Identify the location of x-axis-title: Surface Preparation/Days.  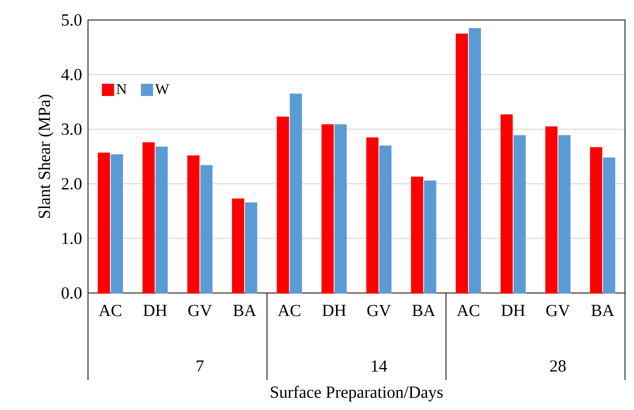
(356, 394).